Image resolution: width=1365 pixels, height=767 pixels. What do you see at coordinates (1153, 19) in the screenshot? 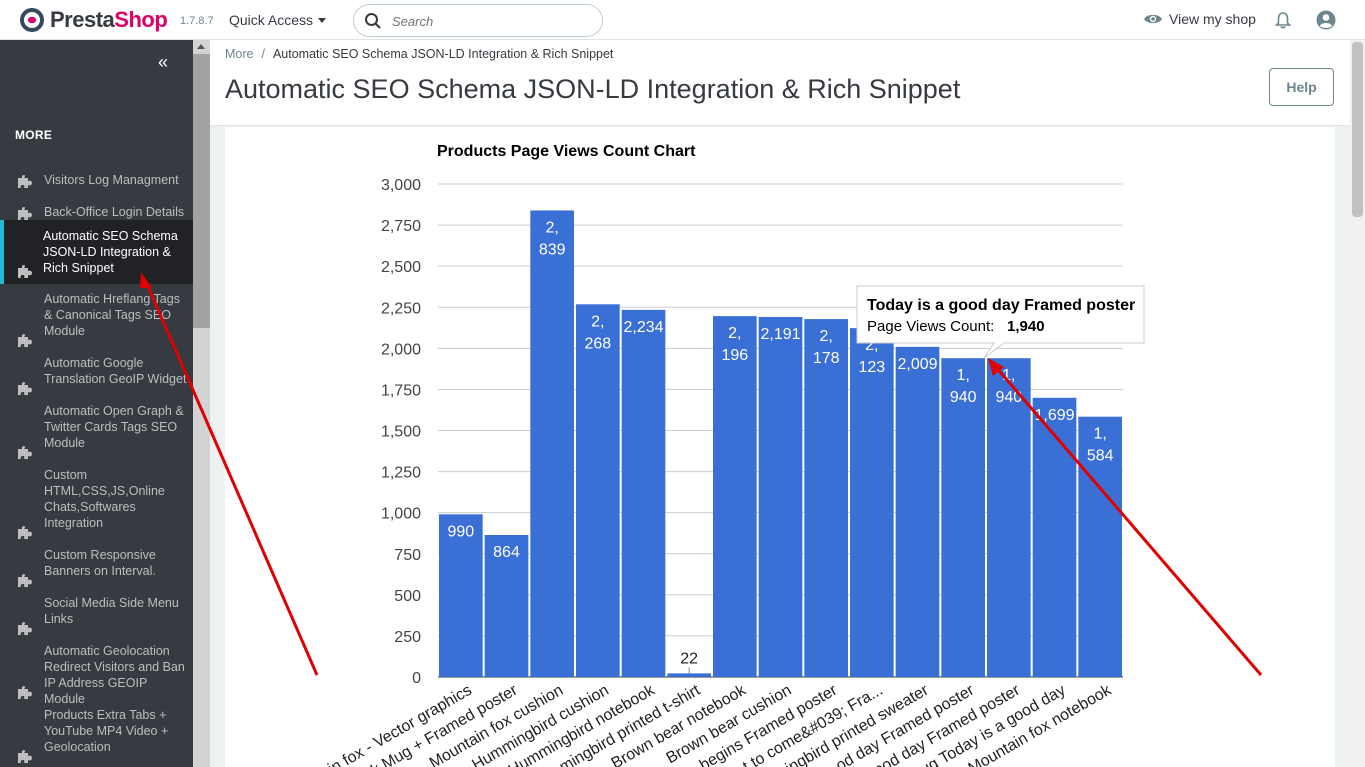
I see `eye-icon` at bounding box center [1153, 19].